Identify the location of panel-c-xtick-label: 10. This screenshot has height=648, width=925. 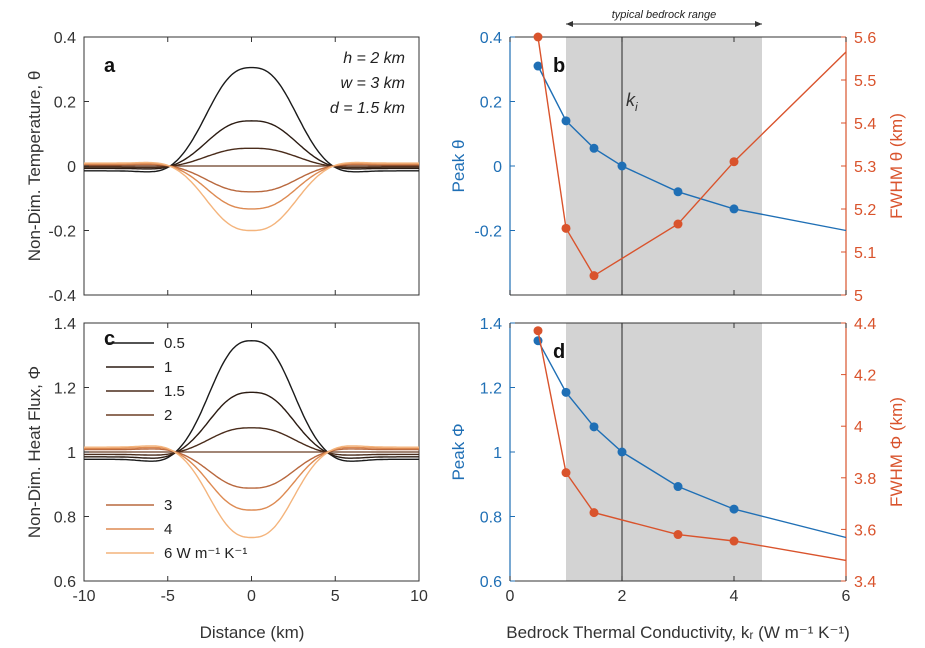
(419, 596).